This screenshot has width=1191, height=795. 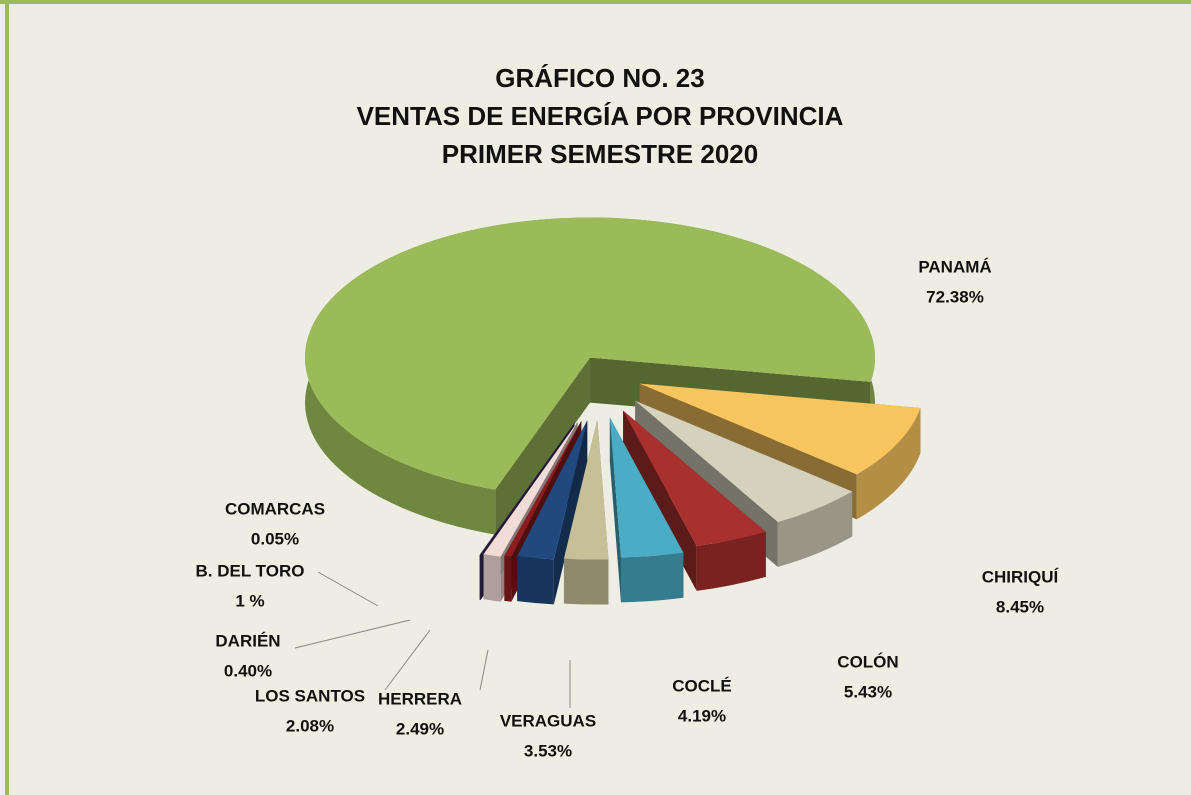 I want to click on slice-label: DARIÉN, so click(x=247, y=640).